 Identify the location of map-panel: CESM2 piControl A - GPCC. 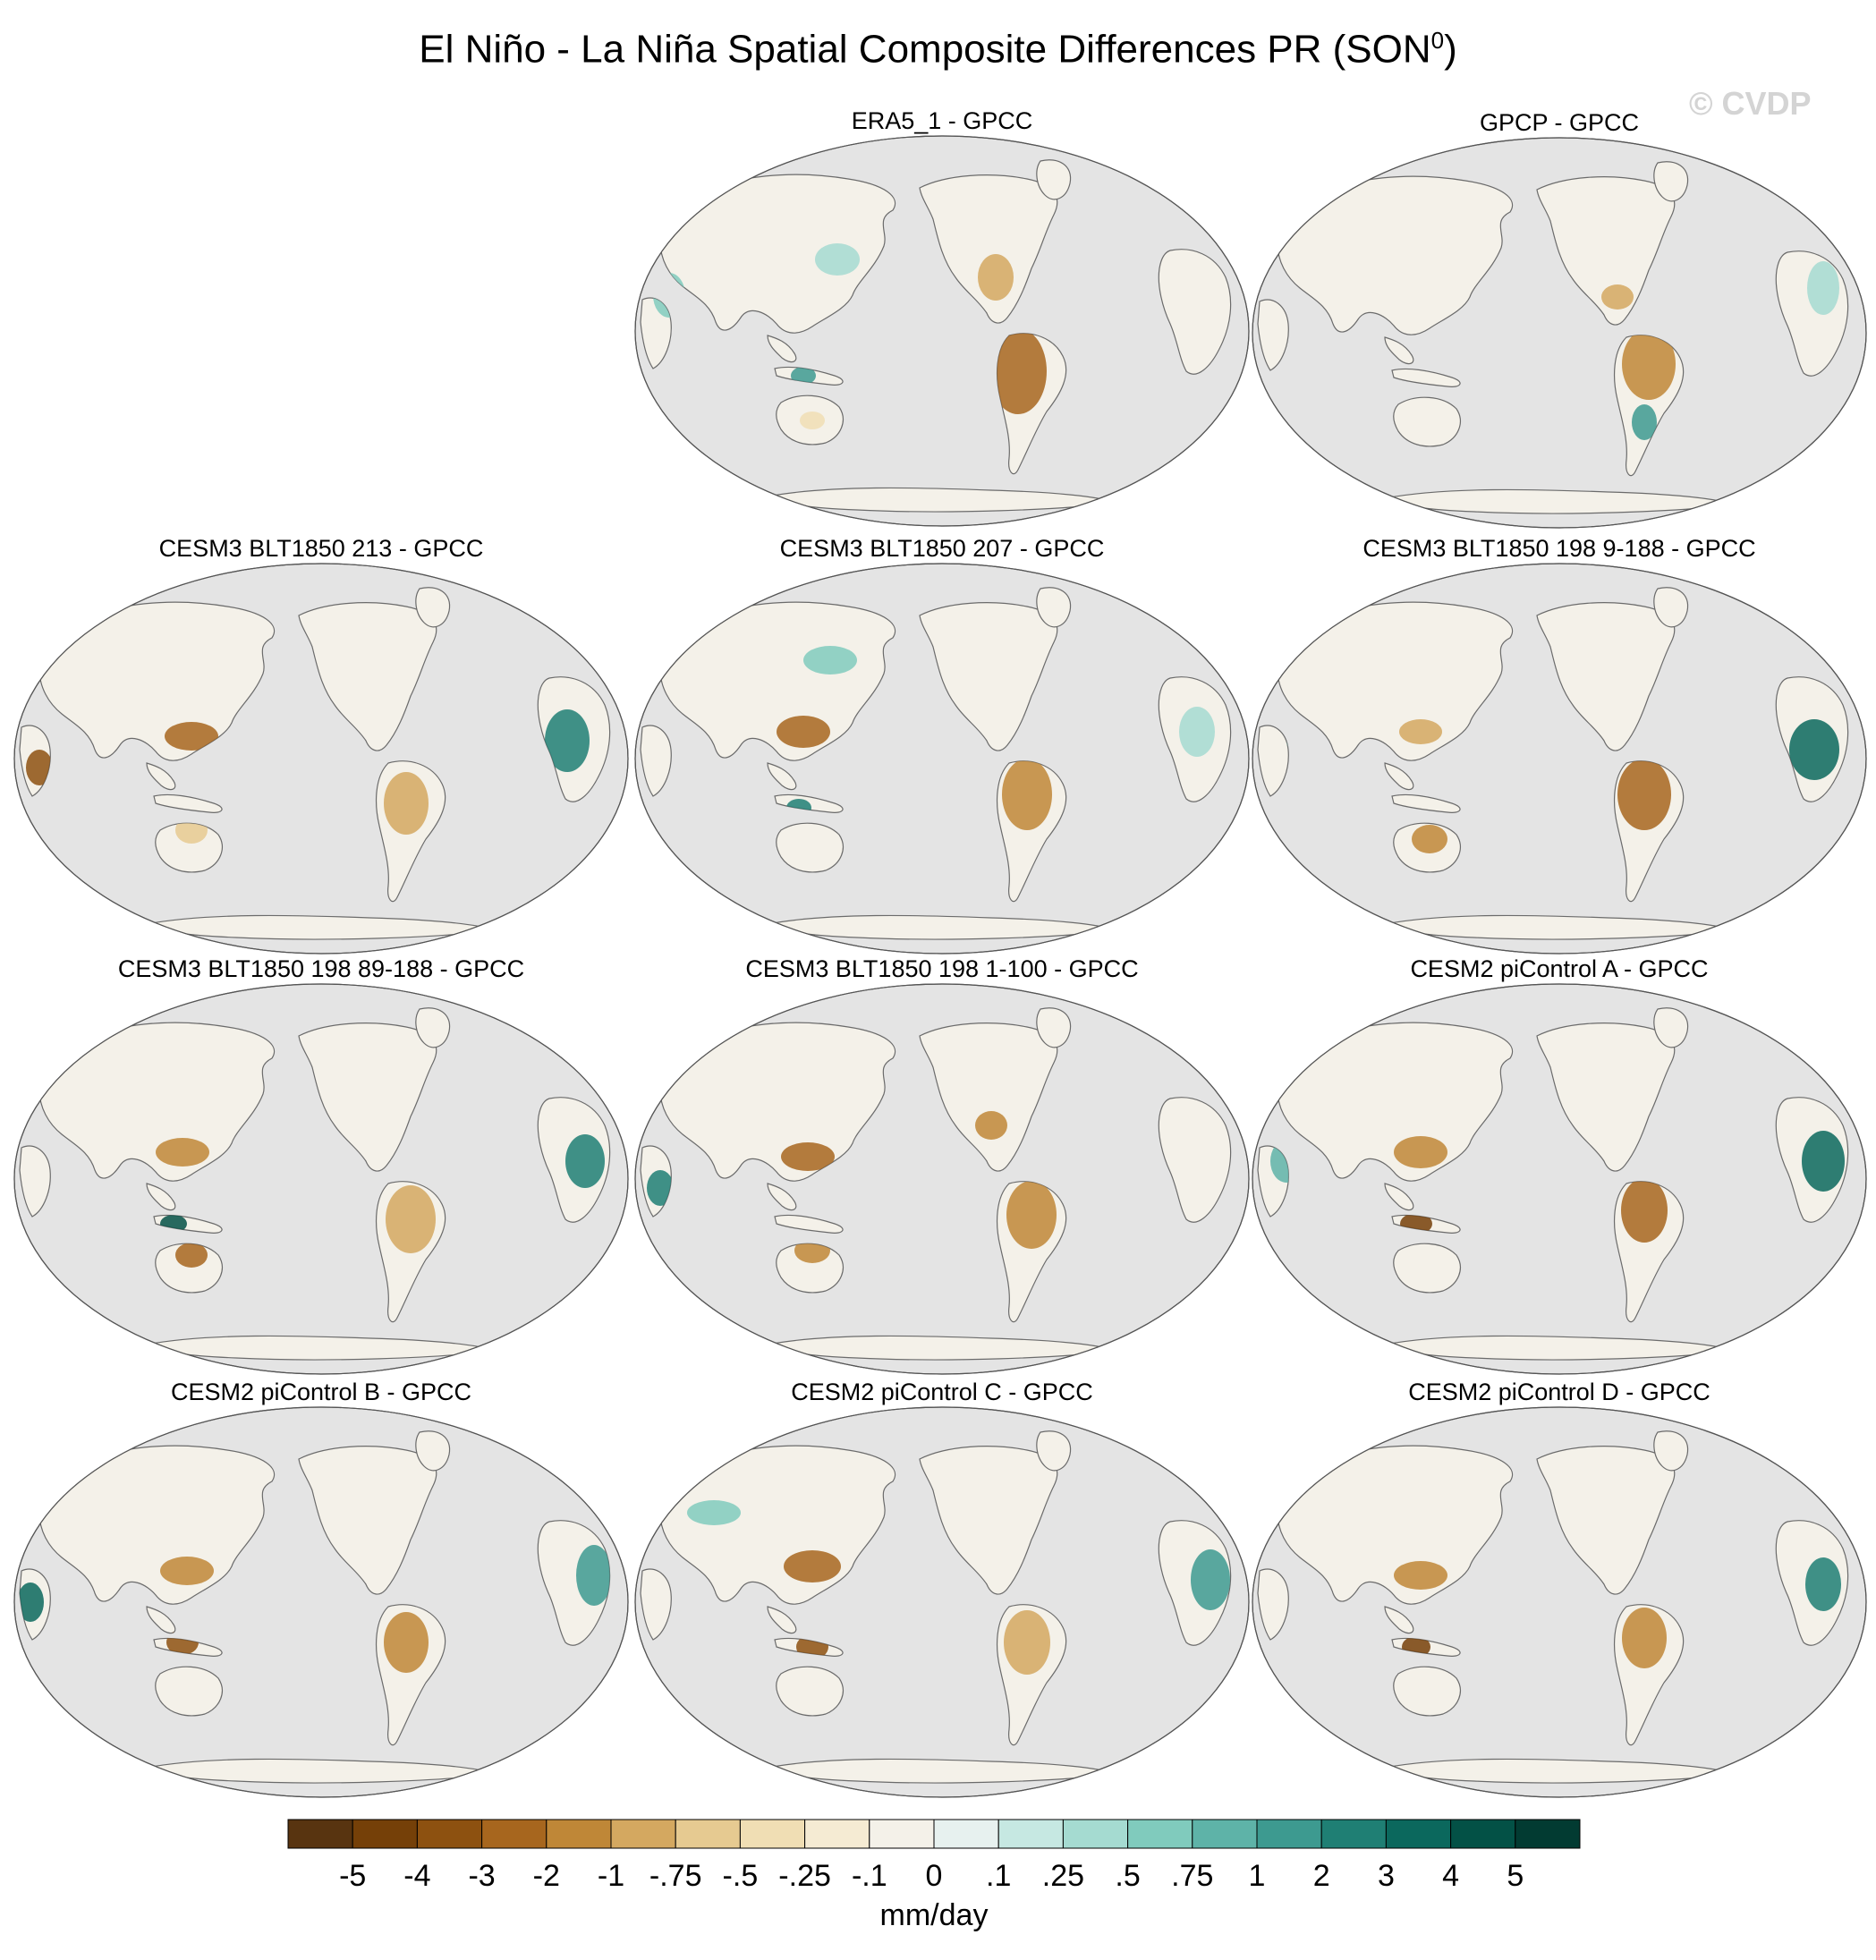
(1559, 1165).